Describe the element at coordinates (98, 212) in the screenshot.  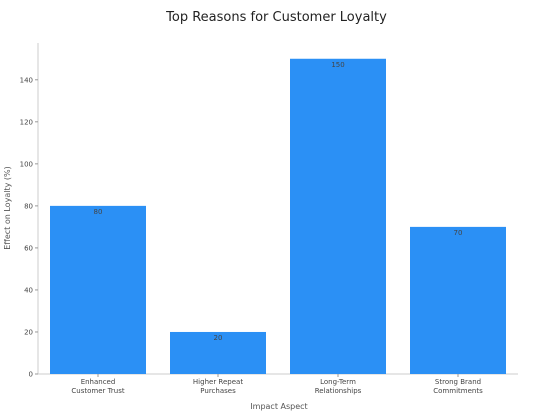
I see `data-label: 80` at that location.